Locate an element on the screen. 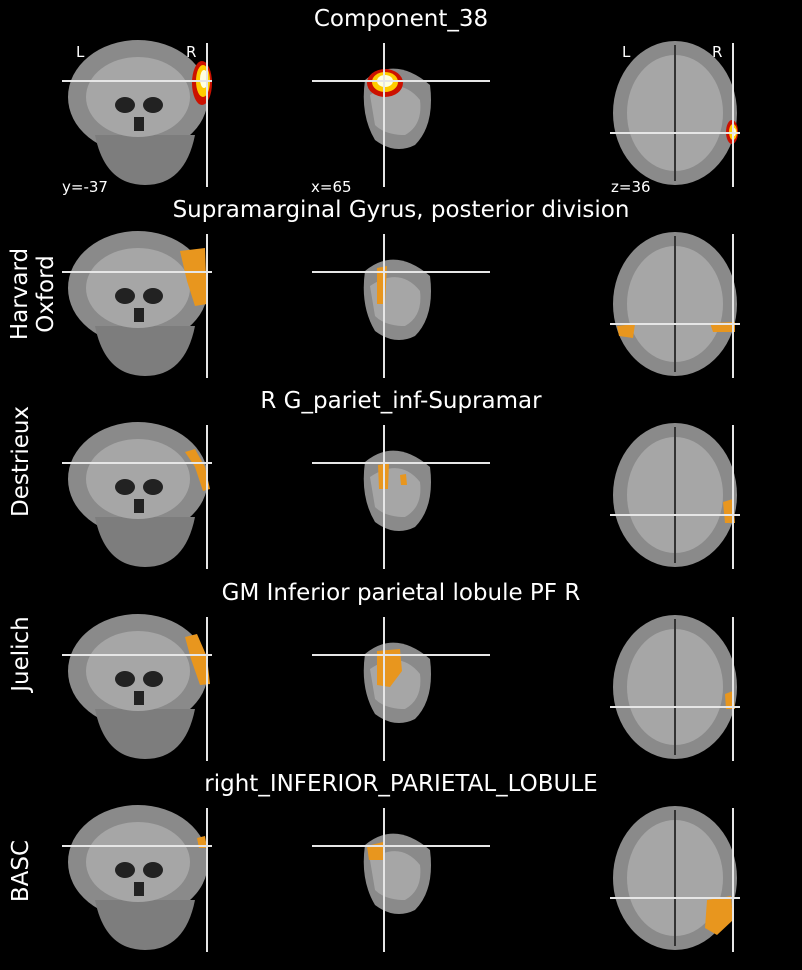  orientation-left-label-axial: L is located at coordinates (626, 52).